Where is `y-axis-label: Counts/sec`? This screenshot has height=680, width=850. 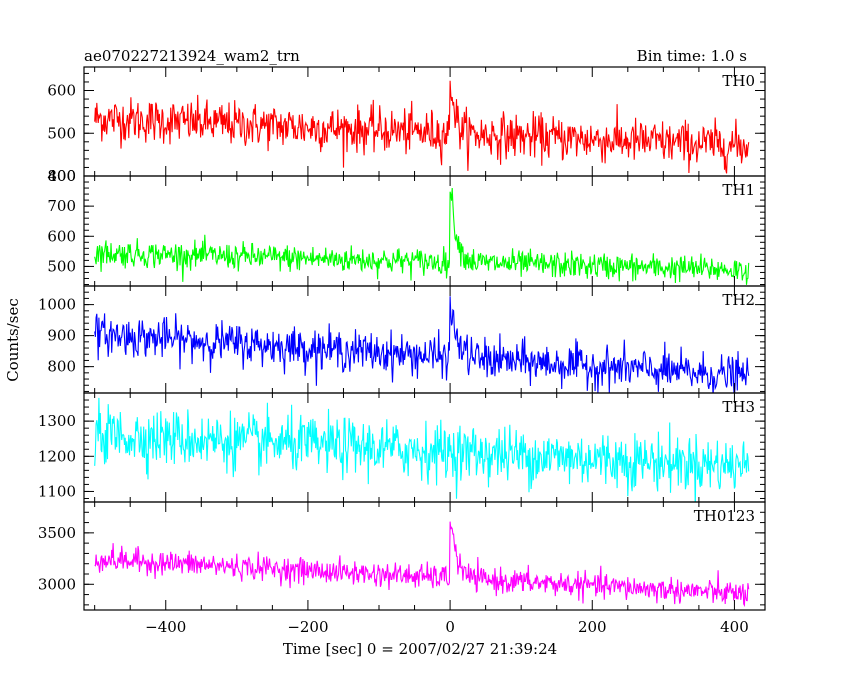 y-axis-label: Counts/sec is located at coordinates (13, 340).